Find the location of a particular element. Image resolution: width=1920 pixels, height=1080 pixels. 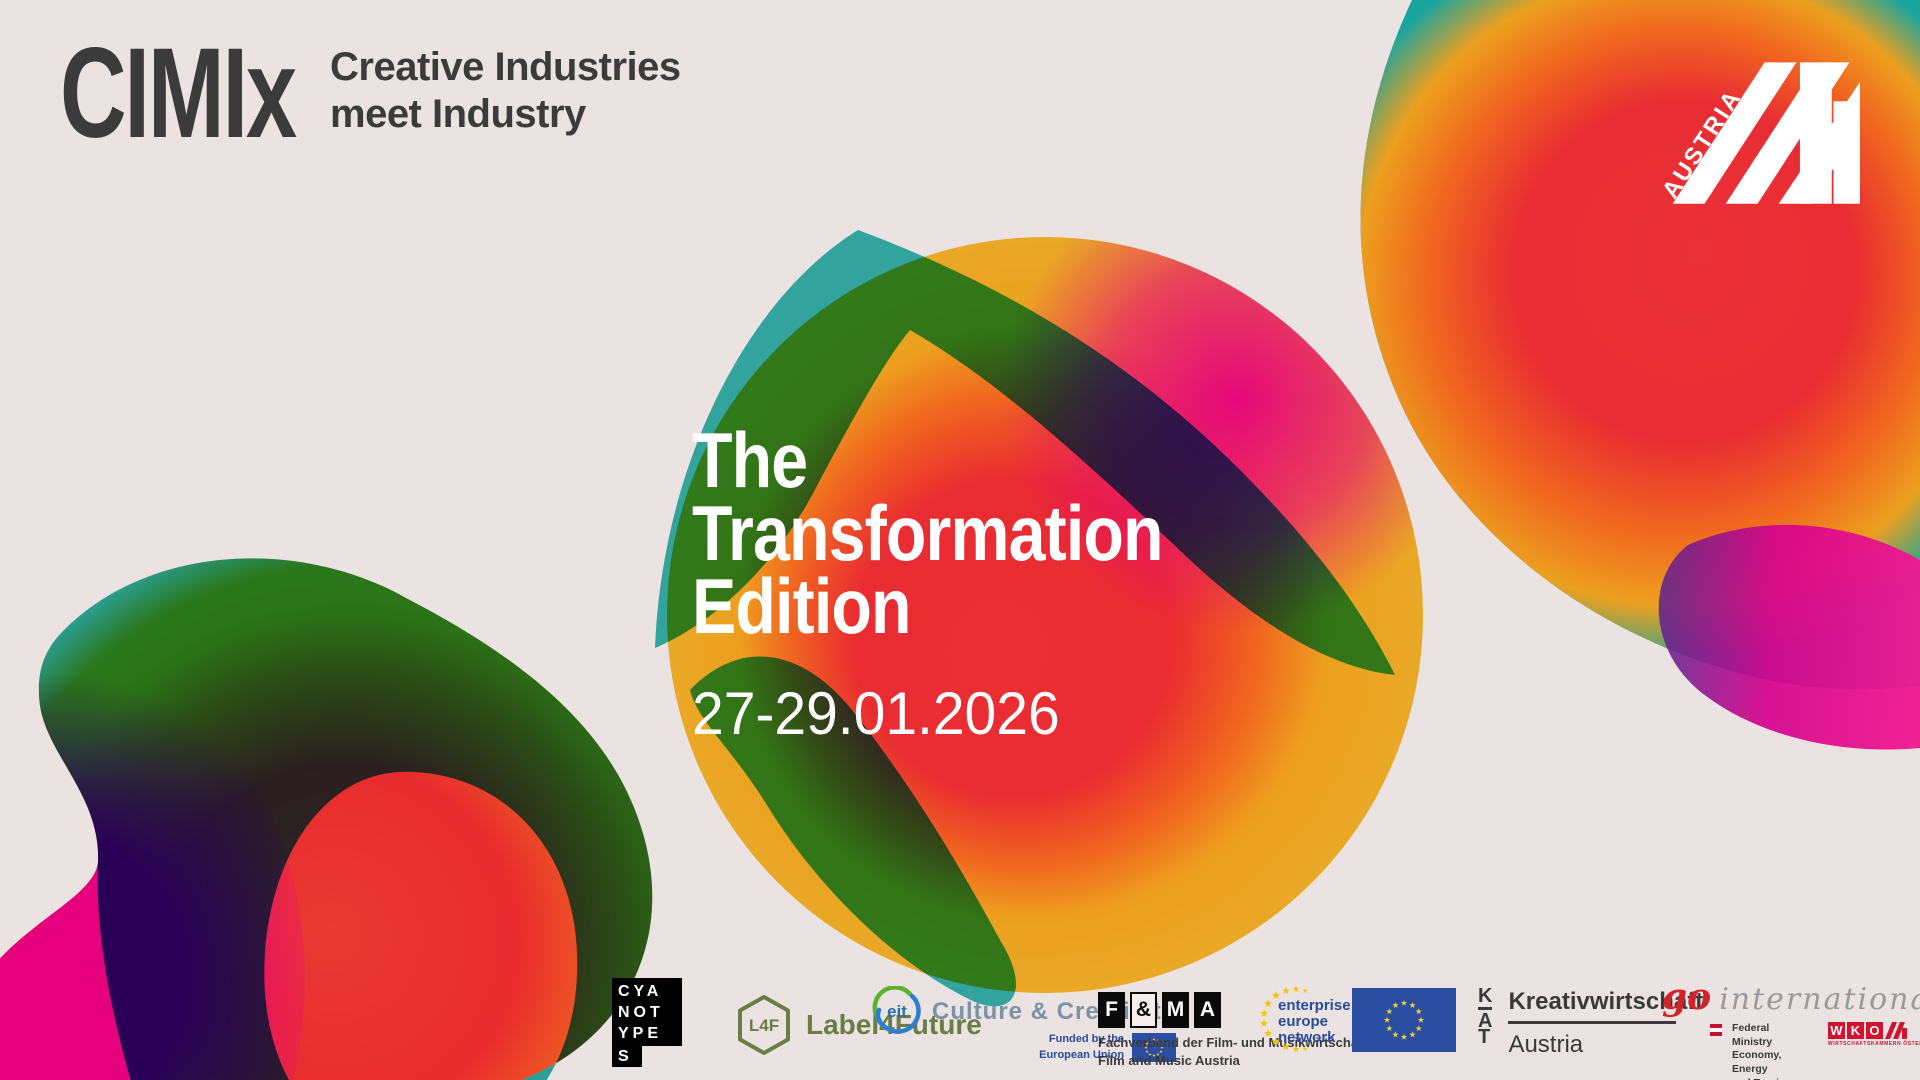

kat-letter-t: T is located at coordinates (1484, 1037).